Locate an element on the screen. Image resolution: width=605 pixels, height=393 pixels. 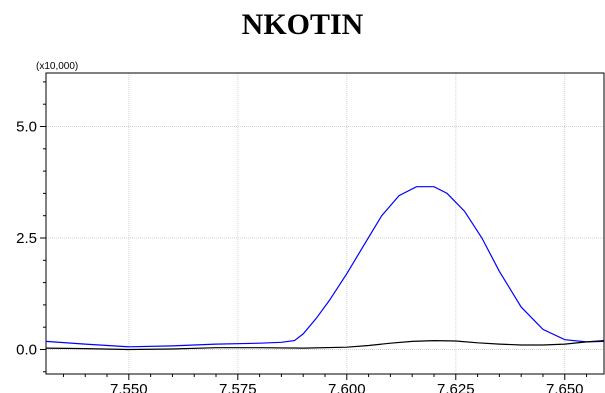
x-tick-label: 7.600 is located at coordinates (347, 387).